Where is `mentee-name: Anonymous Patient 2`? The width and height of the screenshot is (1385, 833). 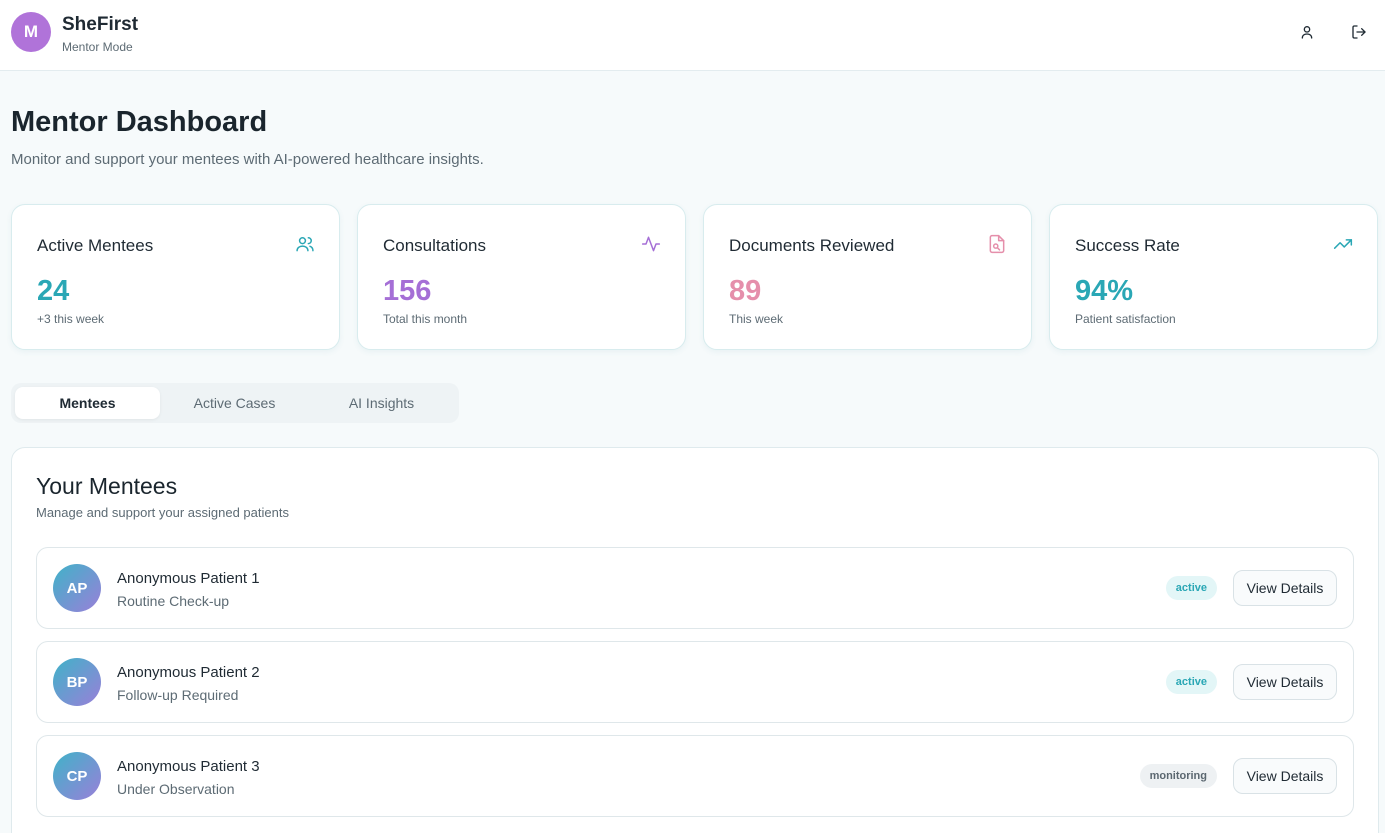 mentee-name: Anonymous Patient 2 is located at coordinates (188, 672).